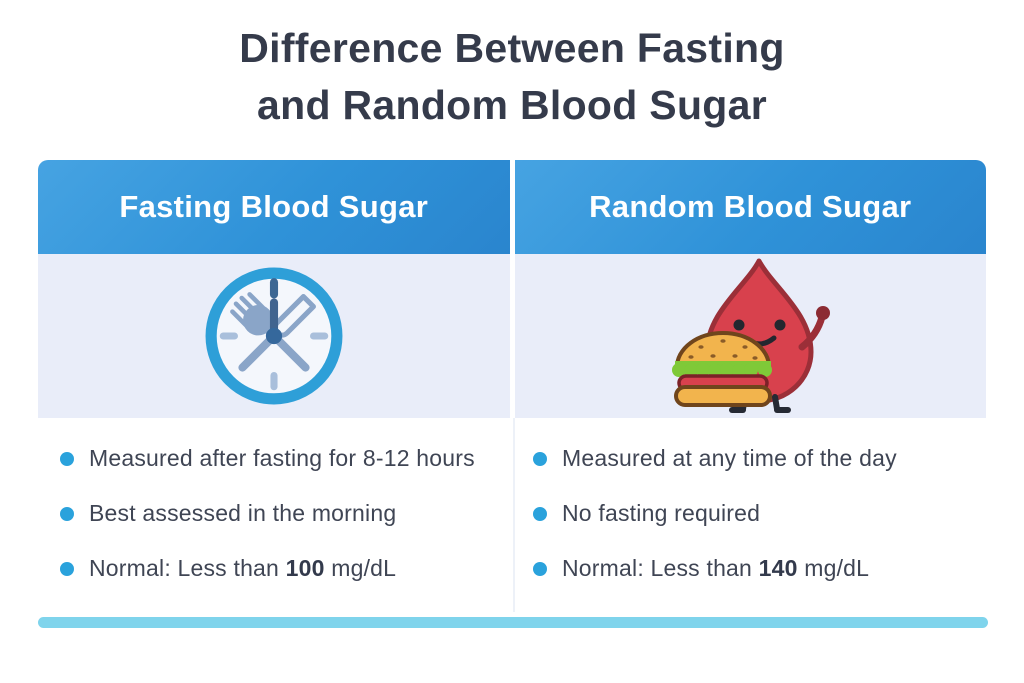 The height and width of the screenshot is (683, 1024). I want to click on blood-drop-with-burger-icon, so click(751, 335).